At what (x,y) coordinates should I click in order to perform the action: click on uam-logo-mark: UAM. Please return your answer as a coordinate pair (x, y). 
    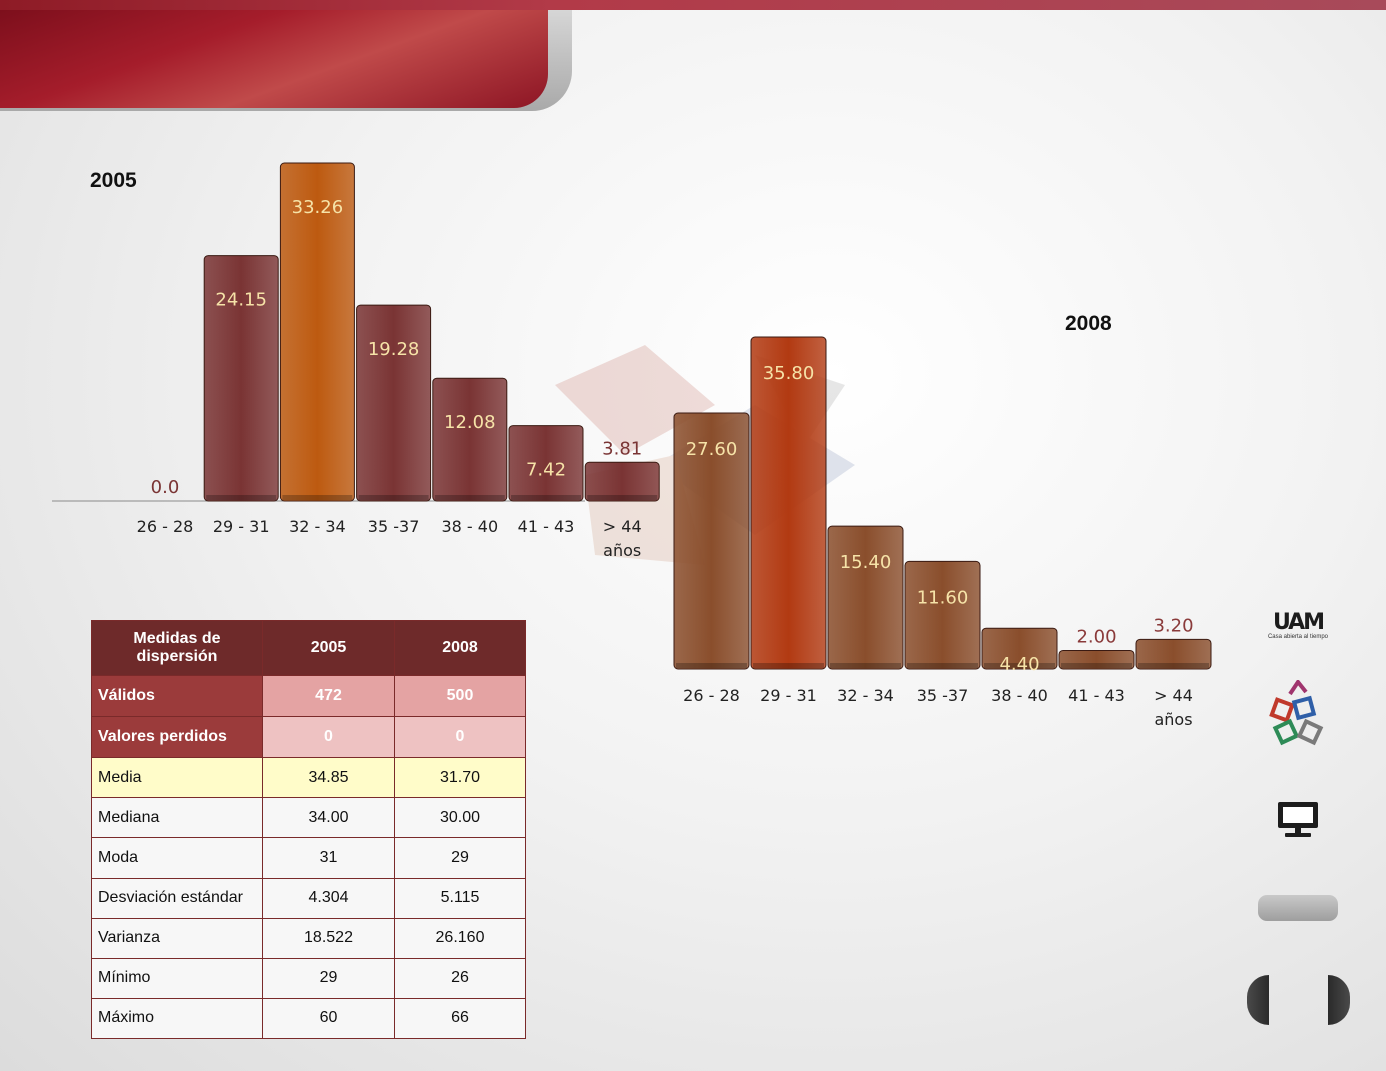
    Looking at the image, I should click on (1298, 622).